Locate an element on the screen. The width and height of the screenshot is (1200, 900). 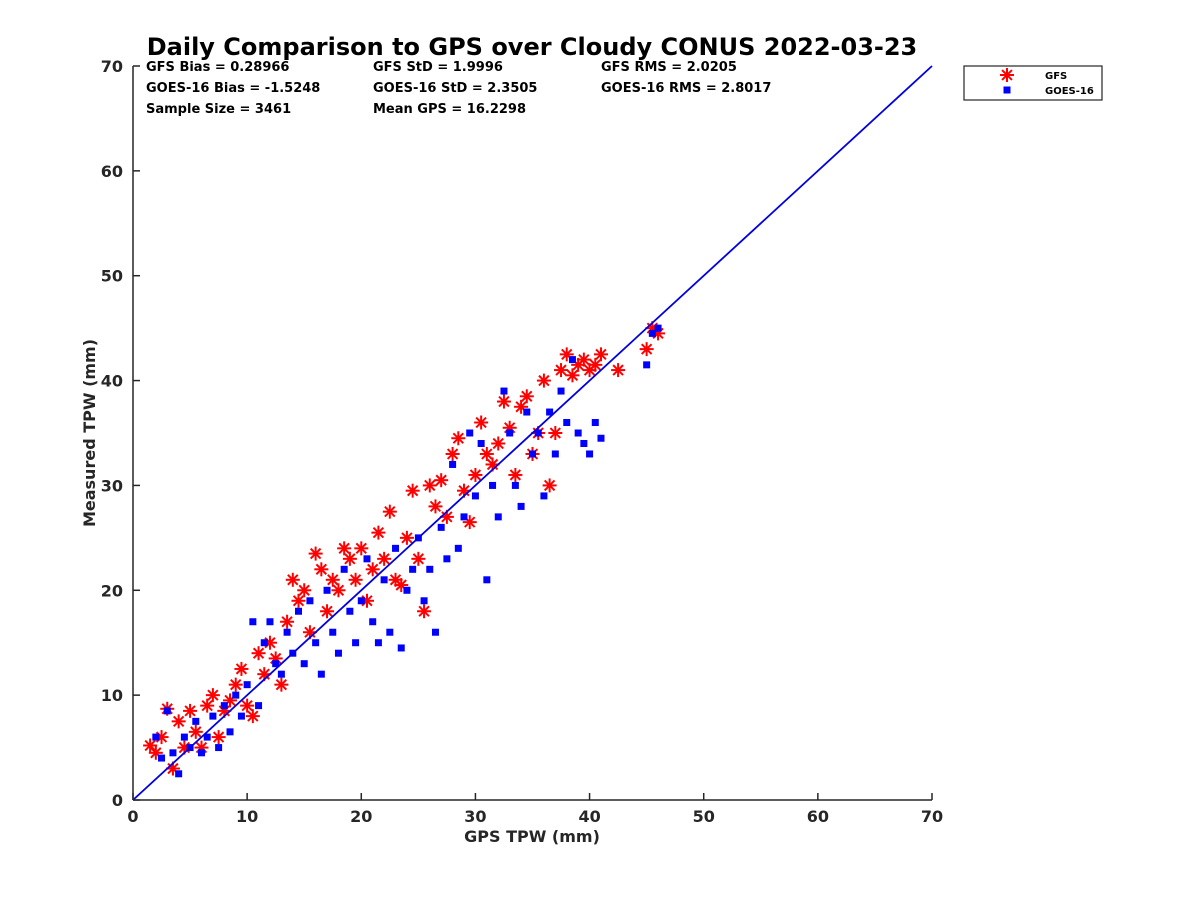
x-tick-label: 70 is located at coordinates (932, 816).